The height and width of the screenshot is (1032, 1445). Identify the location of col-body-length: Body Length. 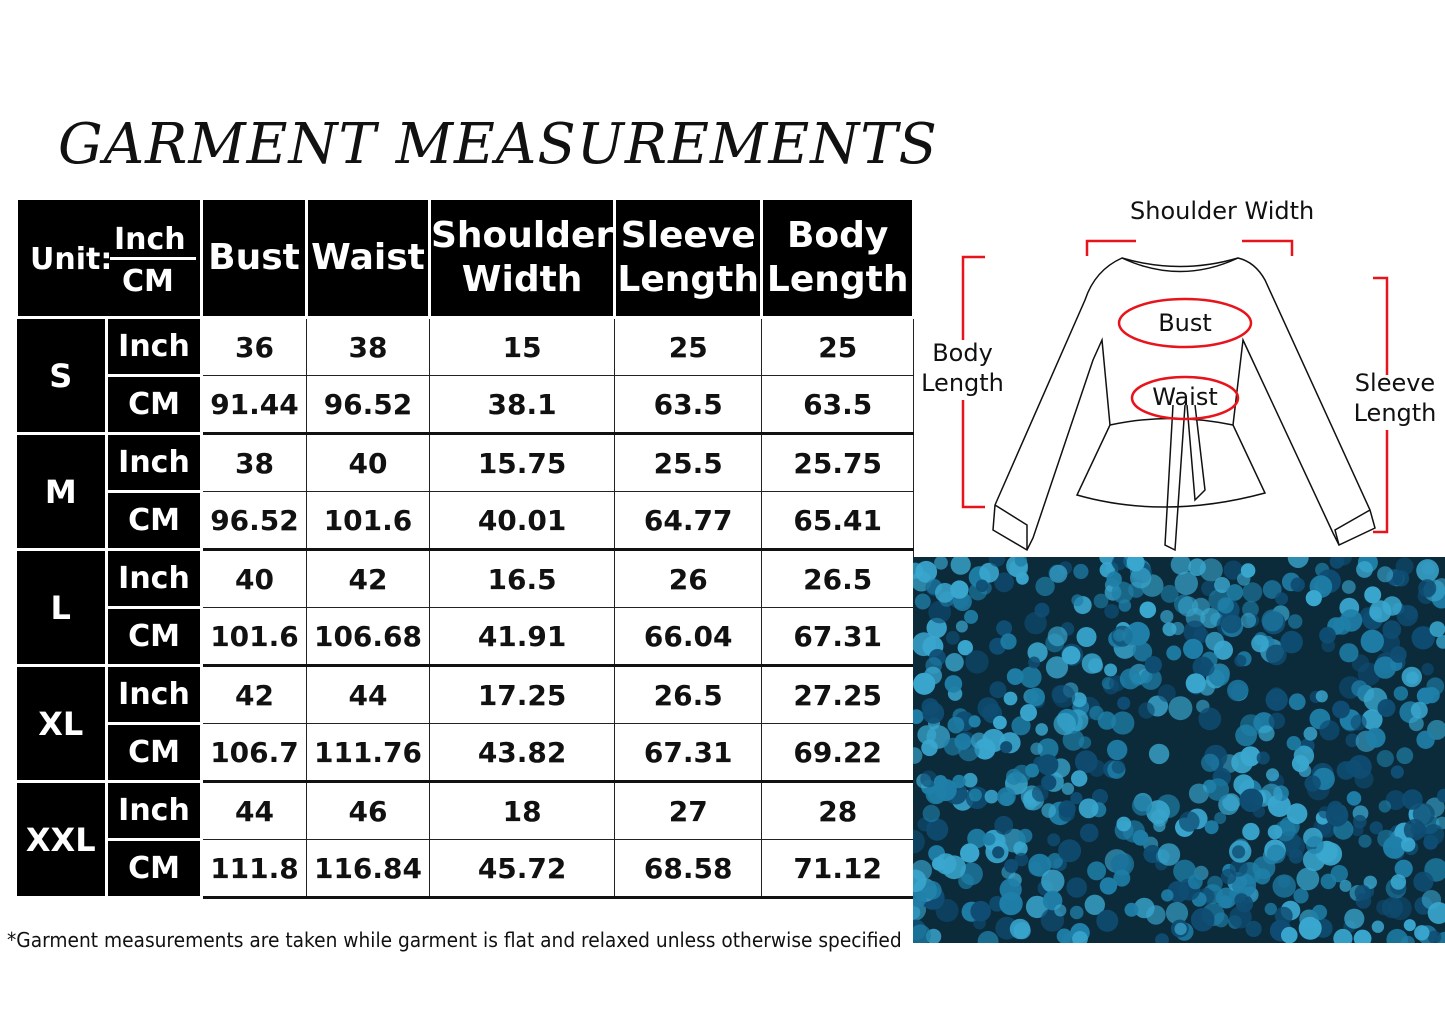
(838, 259).